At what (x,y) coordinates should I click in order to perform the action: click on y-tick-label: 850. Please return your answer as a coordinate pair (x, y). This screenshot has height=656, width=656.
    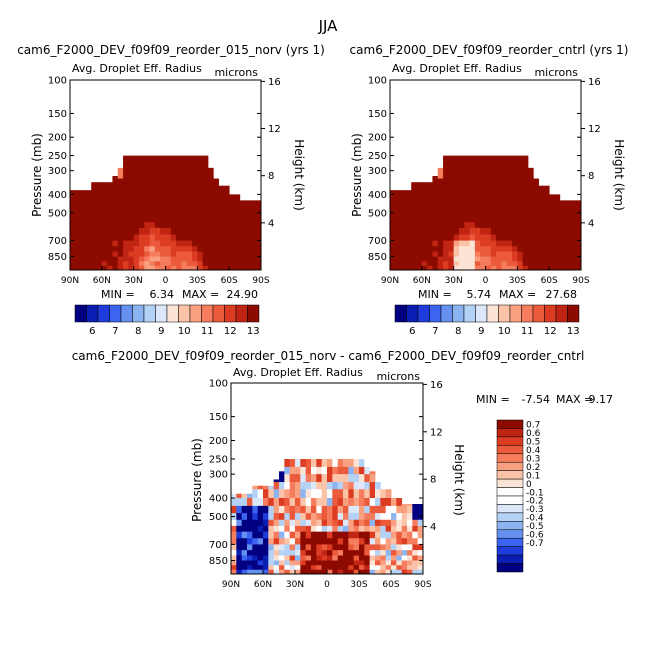
    Looking at the image, I should click on (57, 257).